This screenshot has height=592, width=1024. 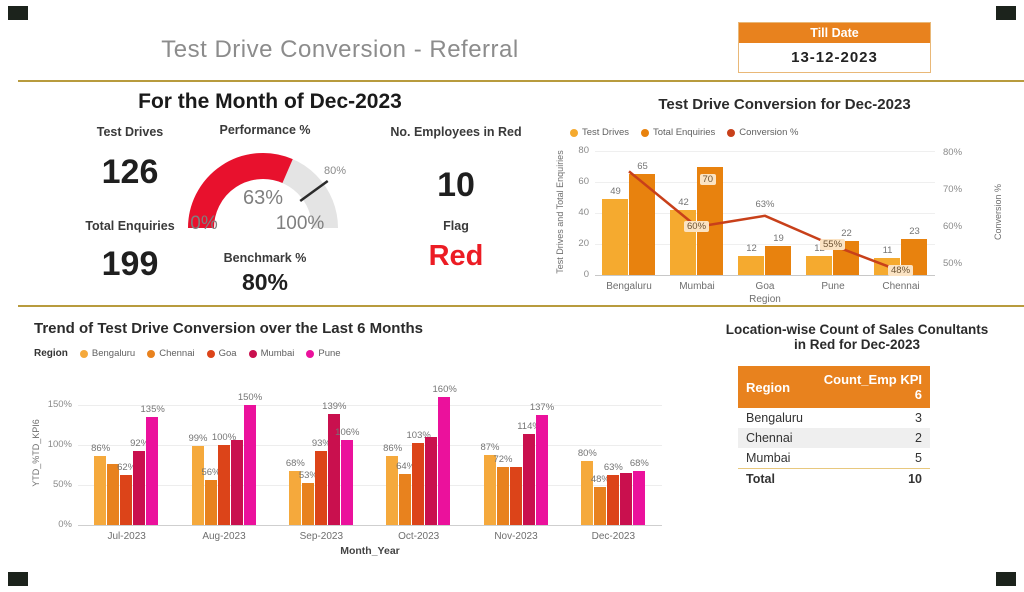 What do you see at coordinates (370, 551) in the screenshot?
I see `trend-x-axis-title: Month_Year` at bounding box center [370, 551].